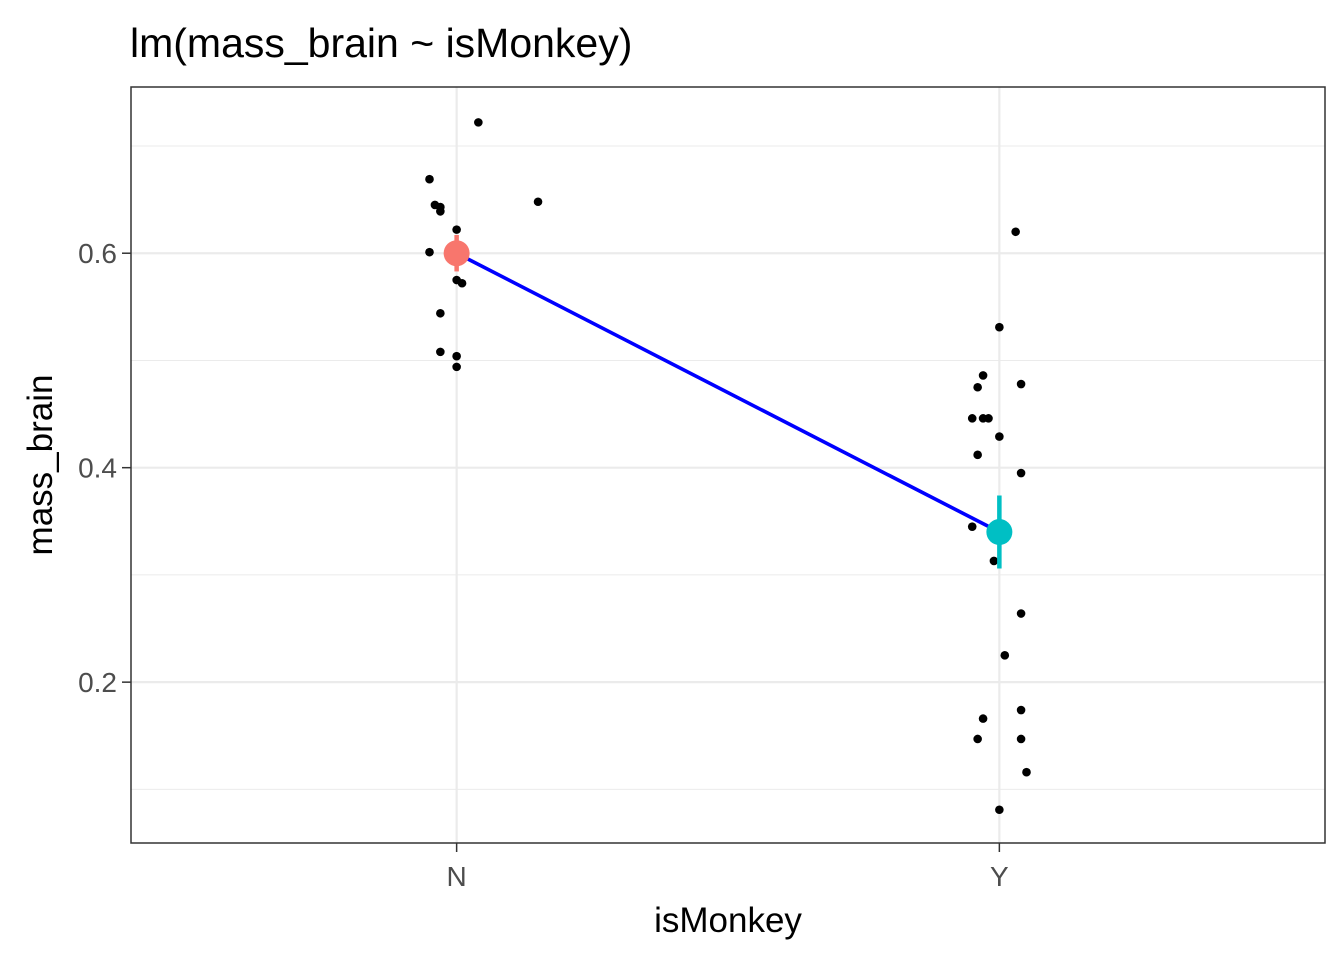 The image size is (1344, 960). I want to click on x-tick-label: N, so click(457, 876).